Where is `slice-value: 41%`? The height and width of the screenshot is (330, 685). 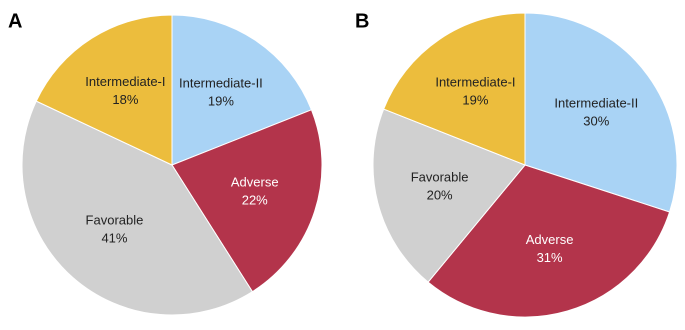
slice-value: 41% is located at coordinates (114, 238).